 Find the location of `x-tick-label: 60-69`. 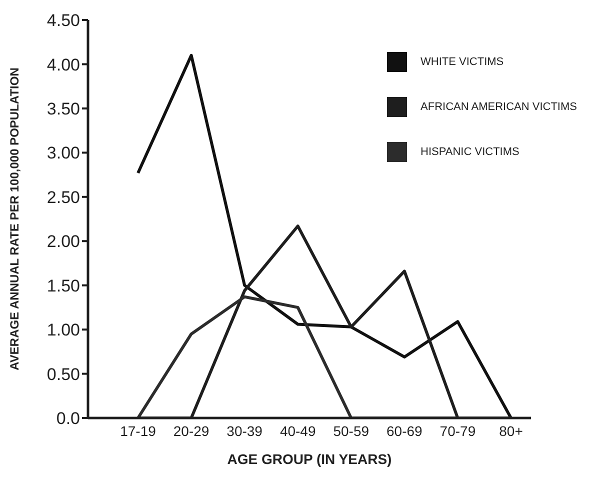

x-tick-label: 60-69 is located at coordinates (404, 430).